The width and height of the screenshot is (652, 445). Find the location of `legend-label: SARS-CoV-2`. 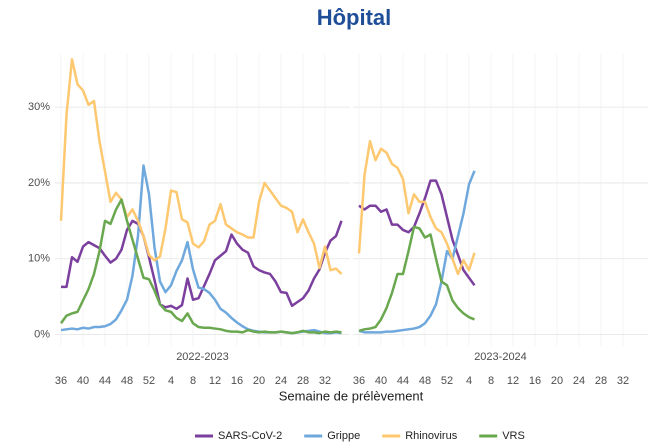

legend-label: SARS-CoV-2 is located at coordinates (250, 436).